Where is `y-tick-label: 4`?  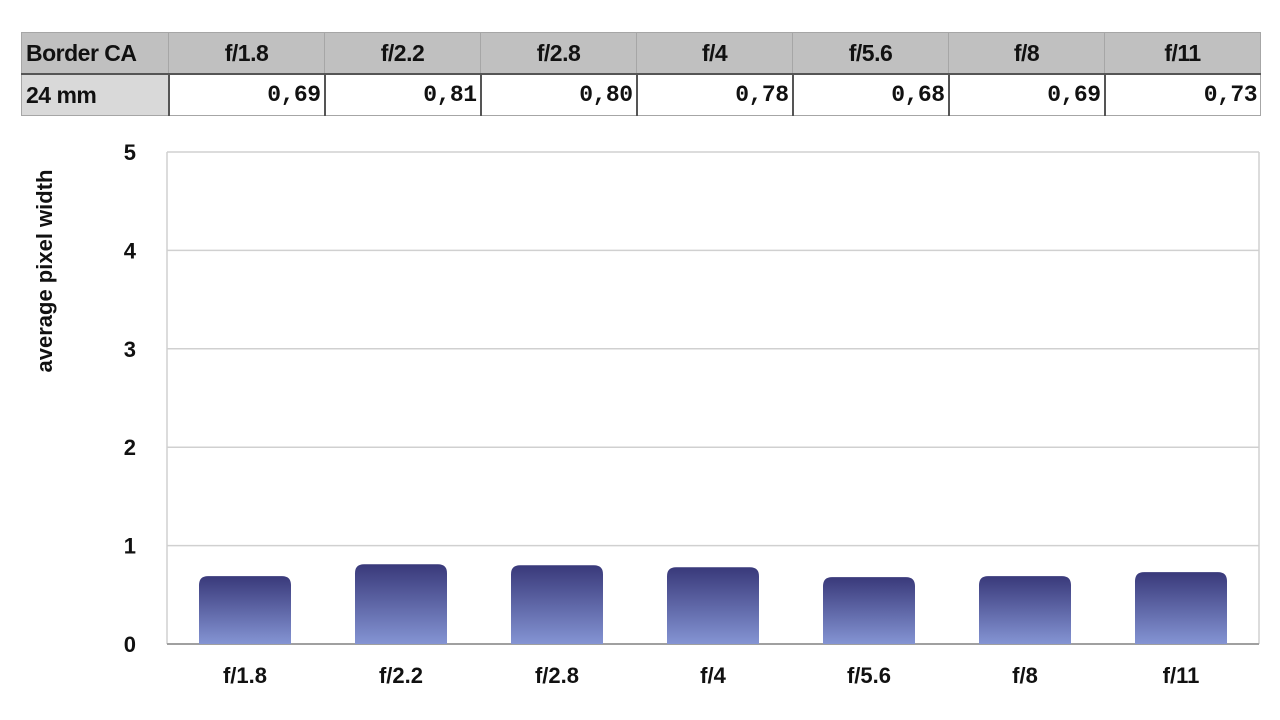
y-tick-label: 4 is located at coordinates (130, 250).